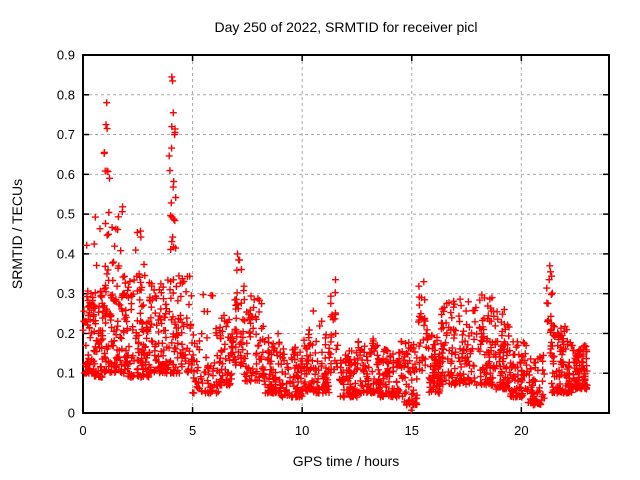  What do you see at coordinates (192, 430) in the screenshot?
I see `x-tick-label: 5` at bounding box center [192, 430].